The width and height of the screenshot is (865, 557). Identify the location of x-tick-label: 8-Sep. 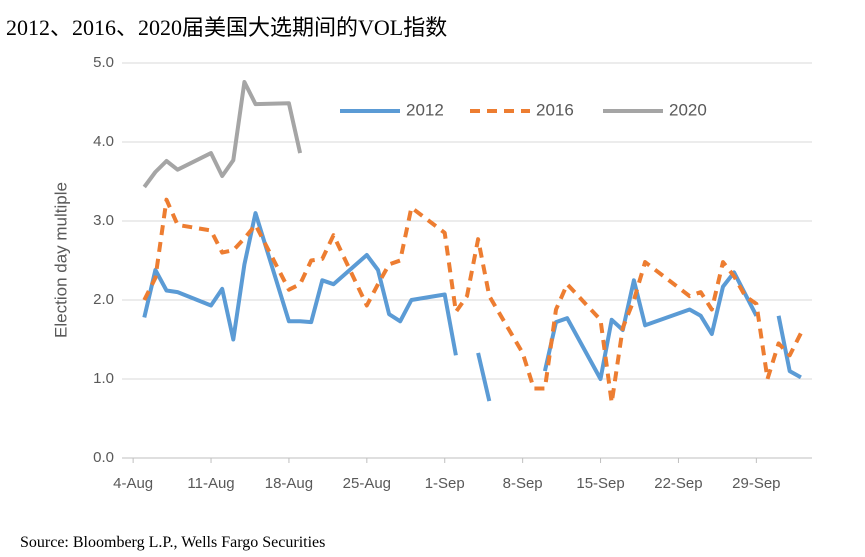
(523, 483).